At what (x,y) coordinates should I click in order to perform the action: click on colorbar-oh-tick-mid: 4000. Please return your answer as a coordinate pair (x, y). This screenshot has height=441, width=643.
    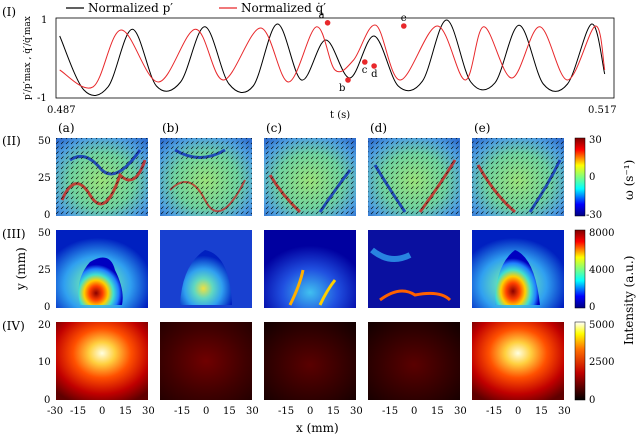
    Looking at the image, I should click on (601, 270).